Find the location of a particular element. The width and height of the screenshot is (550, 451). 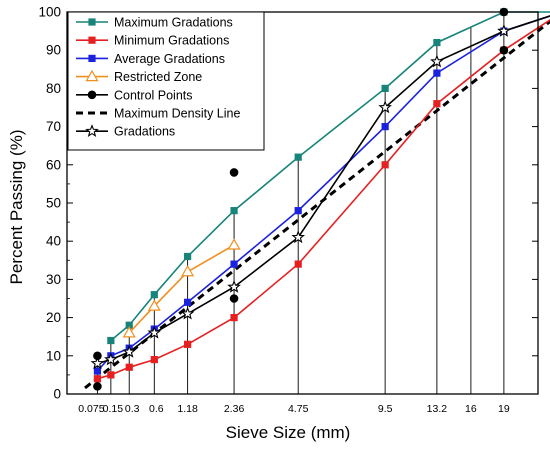

y-tick-label: 10 is located at coordinates (53, 355).